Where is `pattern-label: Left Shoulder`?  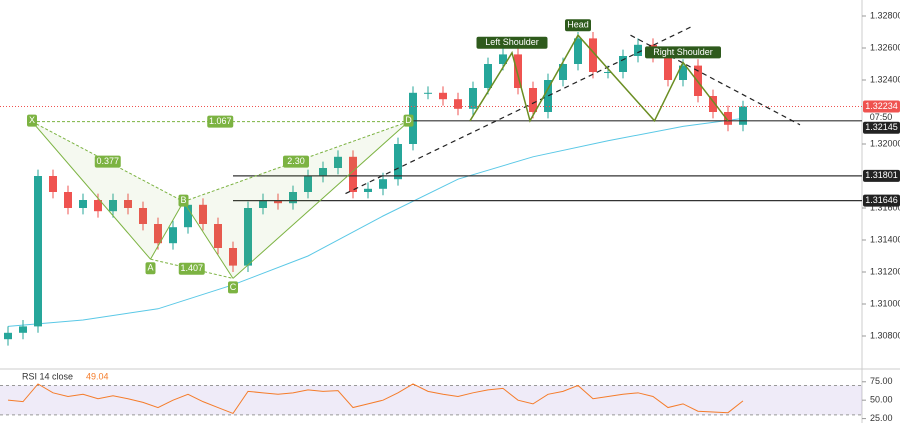
pattern-label: Left Shoulder is located at coordinates (512, 42).